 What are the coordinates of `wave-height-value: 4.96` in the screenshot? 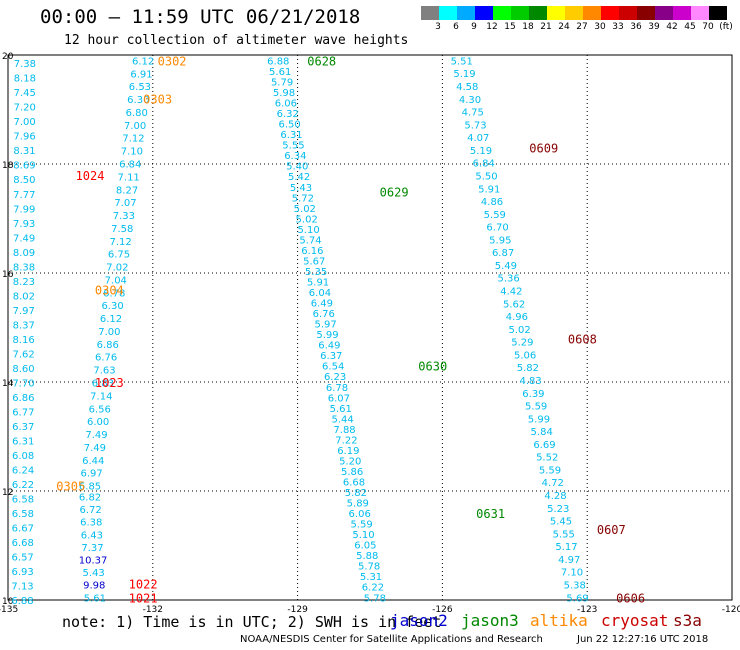 It's located at (517, 317).